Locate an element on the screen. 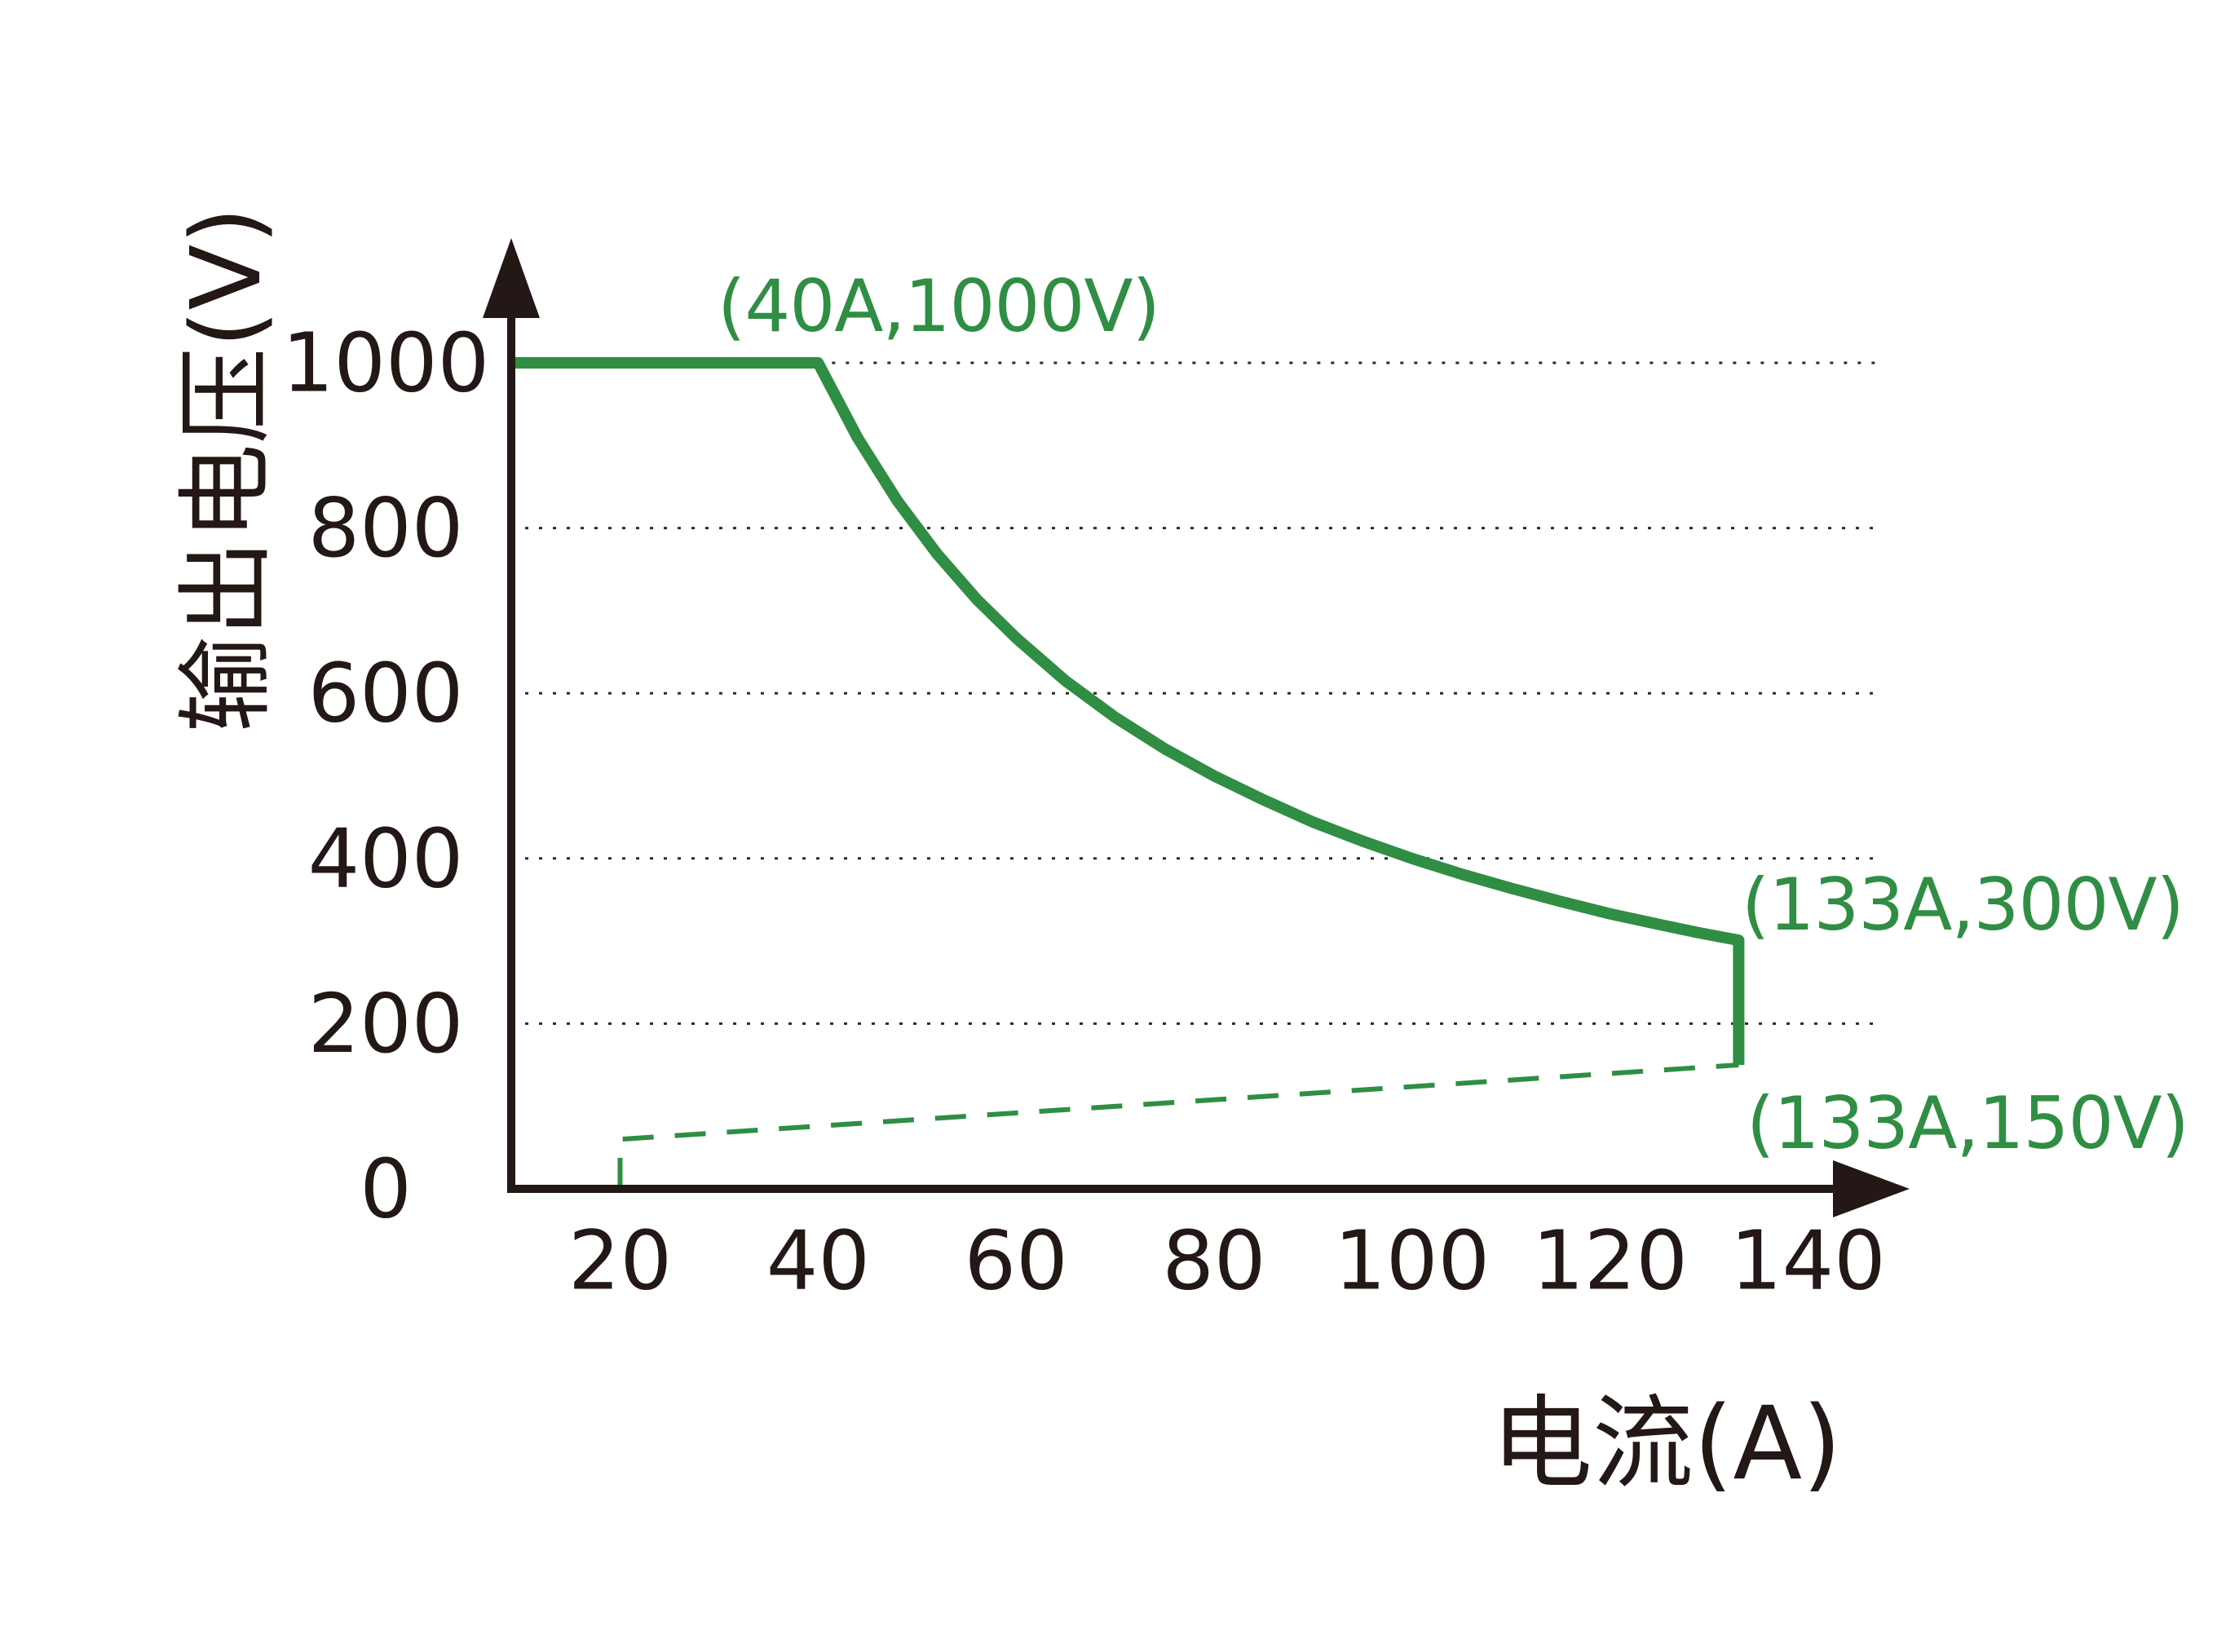  x-axis-title: 电流(A) is located at coordinates (1667, 1444).